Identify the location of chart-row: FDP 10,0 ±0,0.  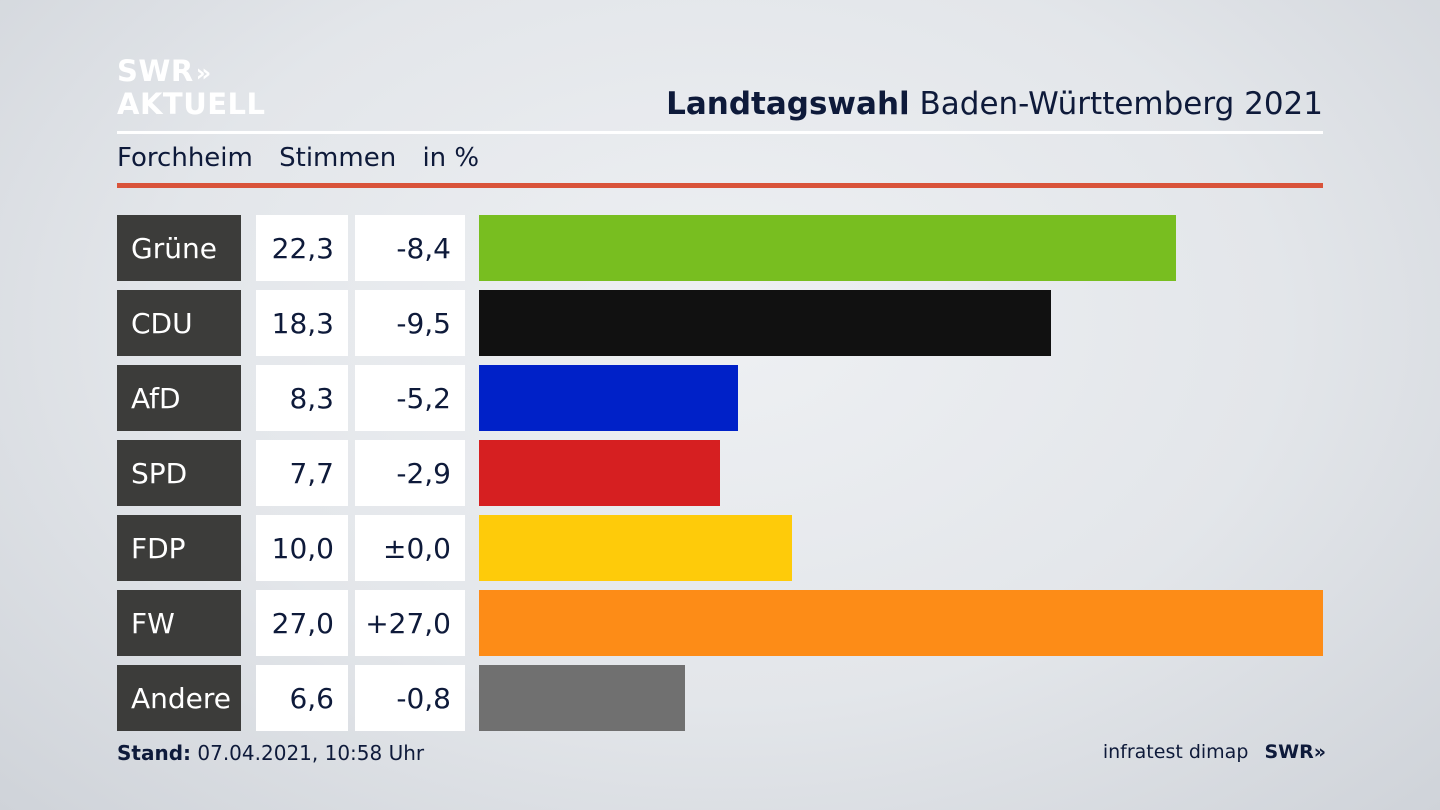
(720, 548).